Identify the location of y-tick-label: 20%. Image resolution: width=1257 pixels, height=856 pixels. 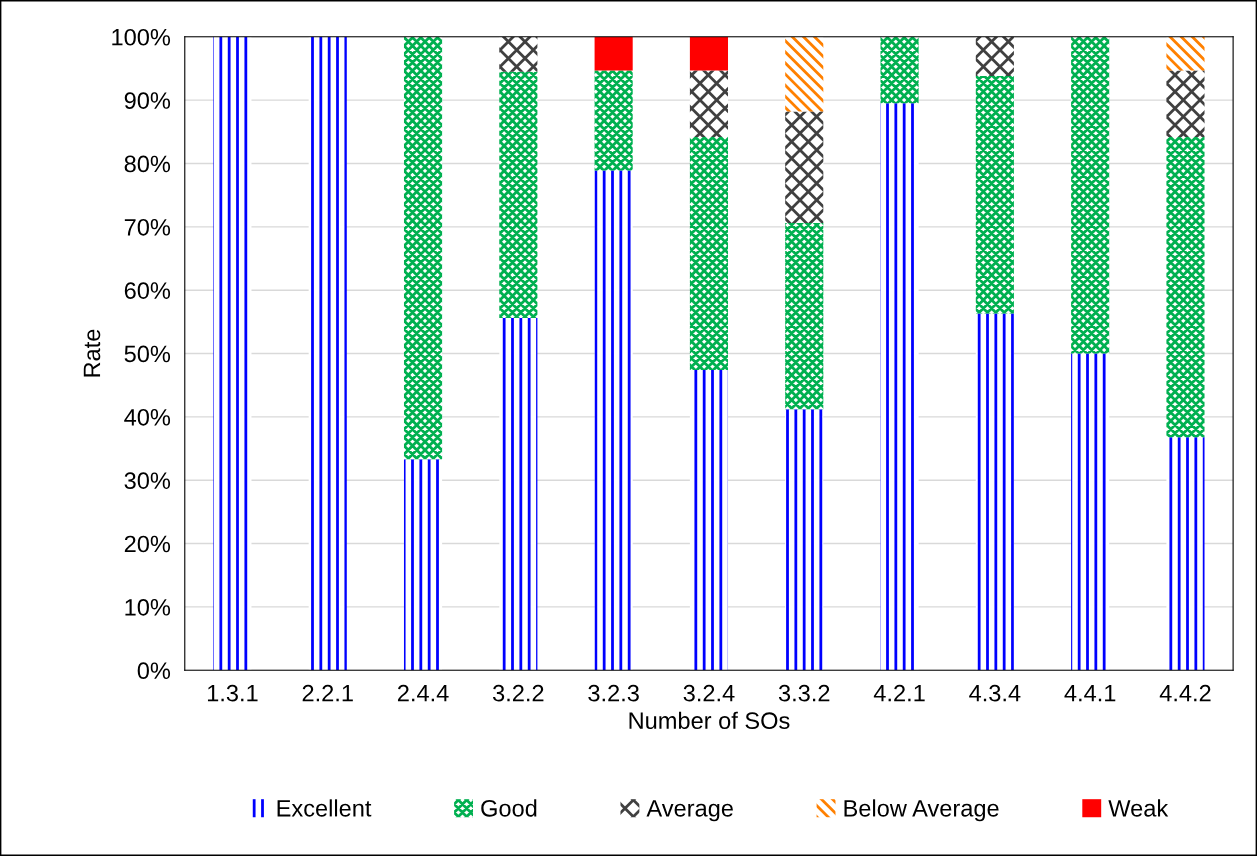
(147, 544).